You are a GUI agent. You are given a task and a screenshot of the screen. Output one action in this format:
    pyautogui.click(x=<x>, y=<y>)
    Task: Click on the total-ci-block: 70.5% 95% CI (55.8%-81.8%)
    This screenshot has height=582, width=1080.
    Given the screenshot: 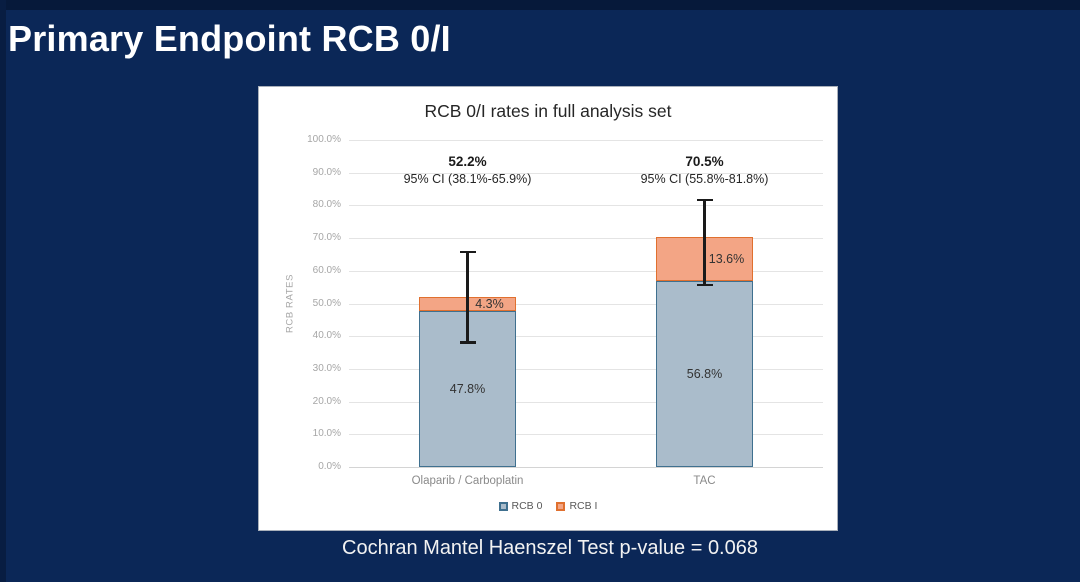 What is the action you would take?
    pyautogui.click(x=705, y=170)
    